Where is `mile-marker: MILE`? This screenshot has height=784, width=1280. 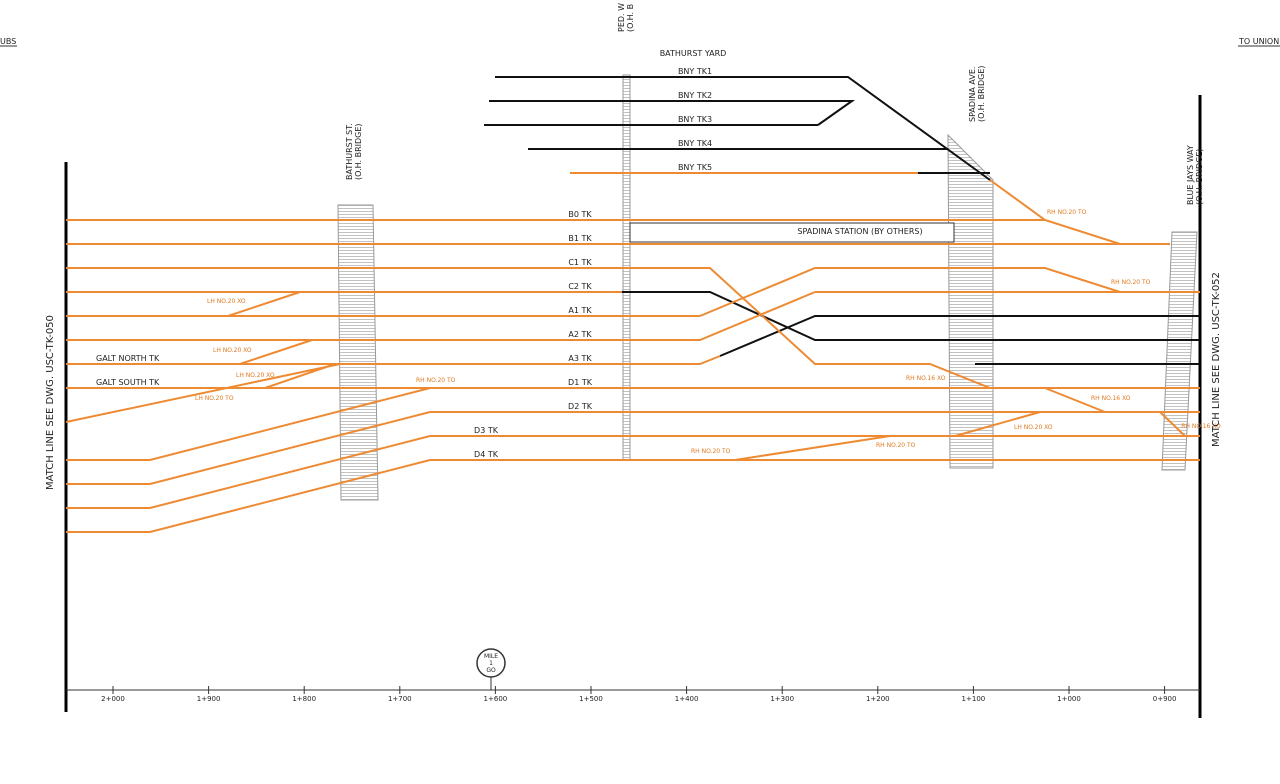
mile-marker: MILE is located at coordinates (491, 656).